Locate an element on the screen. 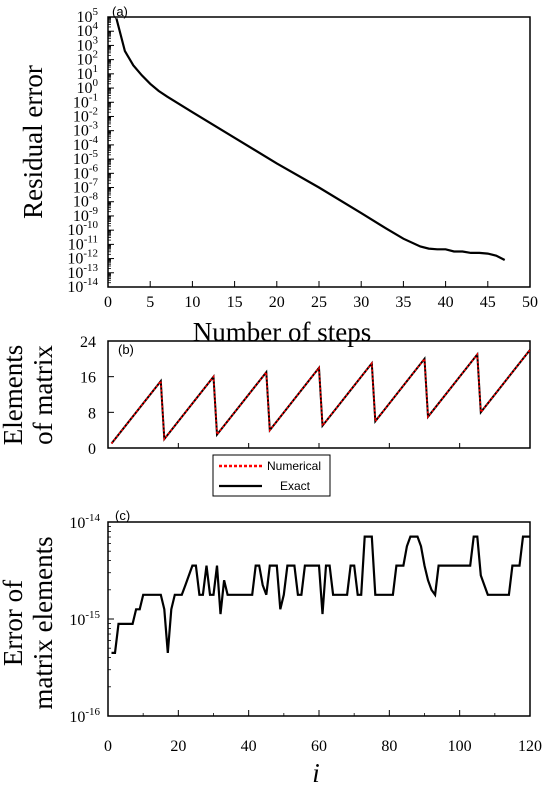  panel-b-series-lines is located at coordinates (320, 397).